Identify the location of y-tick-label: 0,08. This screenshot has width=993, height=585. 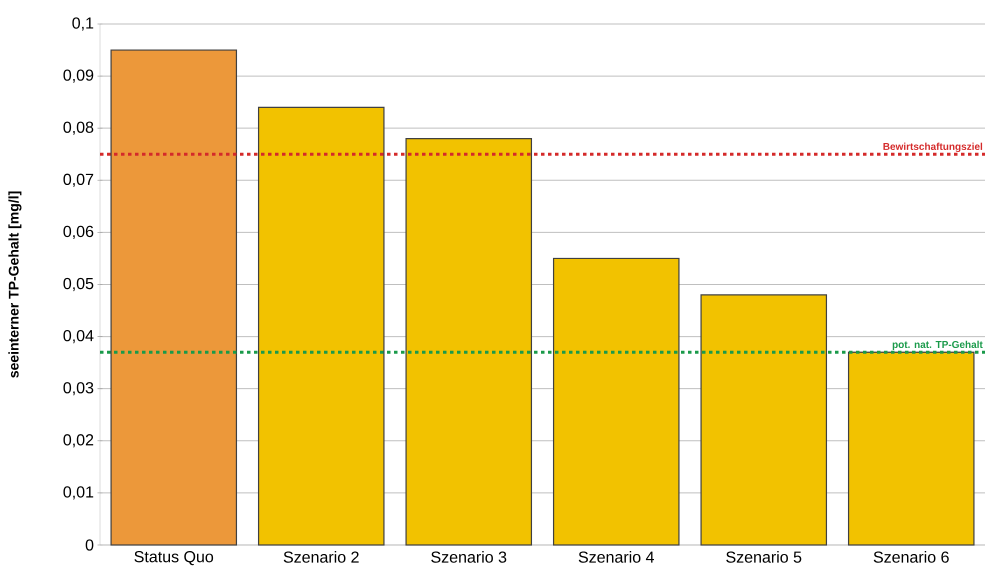
(78, 128).